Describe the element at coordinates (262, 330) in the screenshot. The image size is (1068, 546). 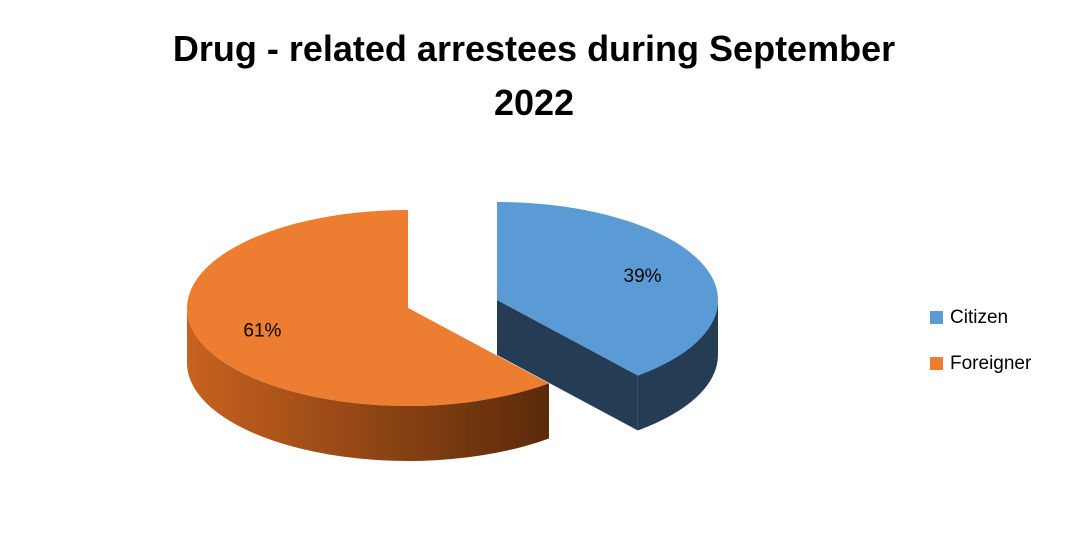
I see `data-label: 61%` at that location.